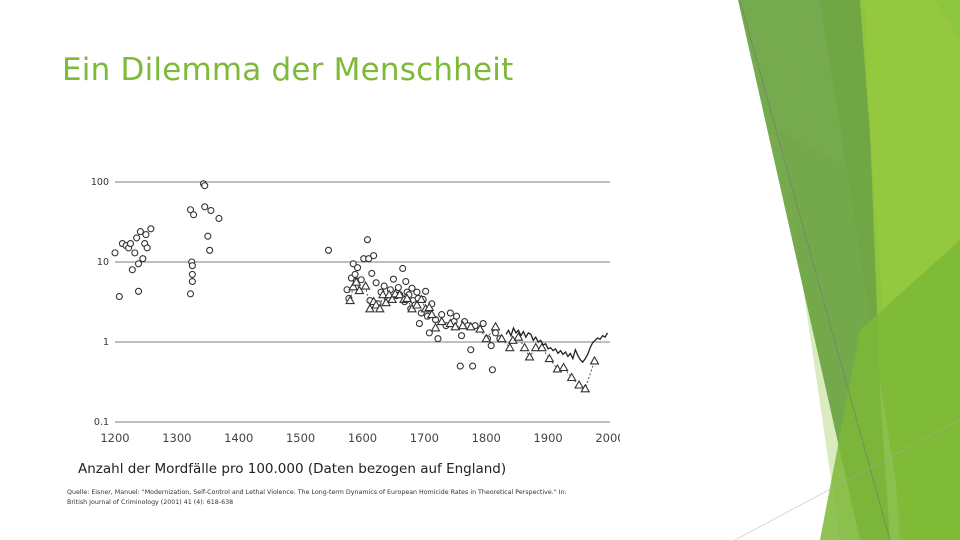 This screenshot has width=960, height=540. Describe the element at coordinates (424, 438) in the screenshot. I see `x-tick-label: 1700` at that location.